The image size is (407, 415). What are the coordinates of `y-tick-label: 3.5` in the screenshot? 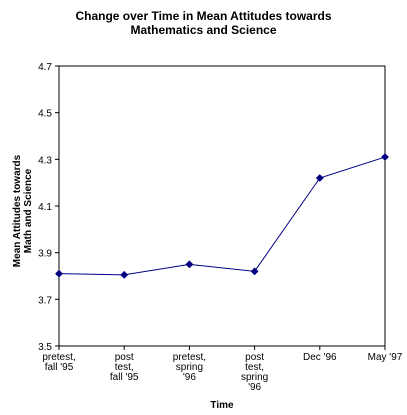 It's located at (45, 347).